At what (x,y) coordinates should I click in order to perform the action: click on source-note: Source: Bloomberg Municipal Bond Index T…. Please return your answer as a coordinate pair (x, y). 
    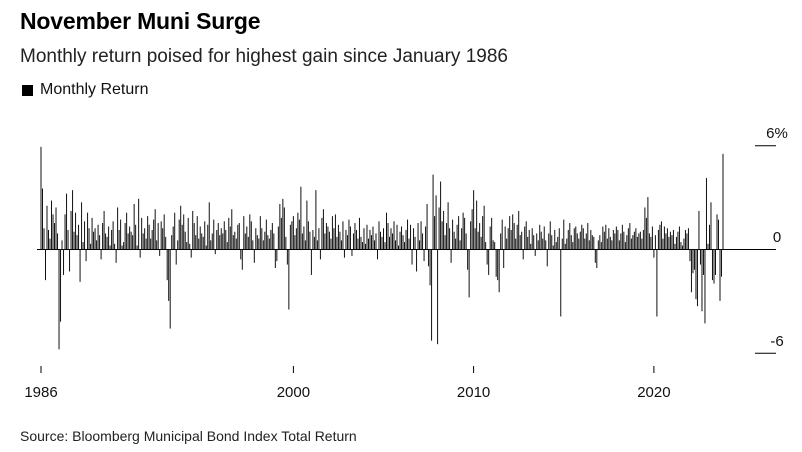
    Looking at the image, I should click on (188, 436).